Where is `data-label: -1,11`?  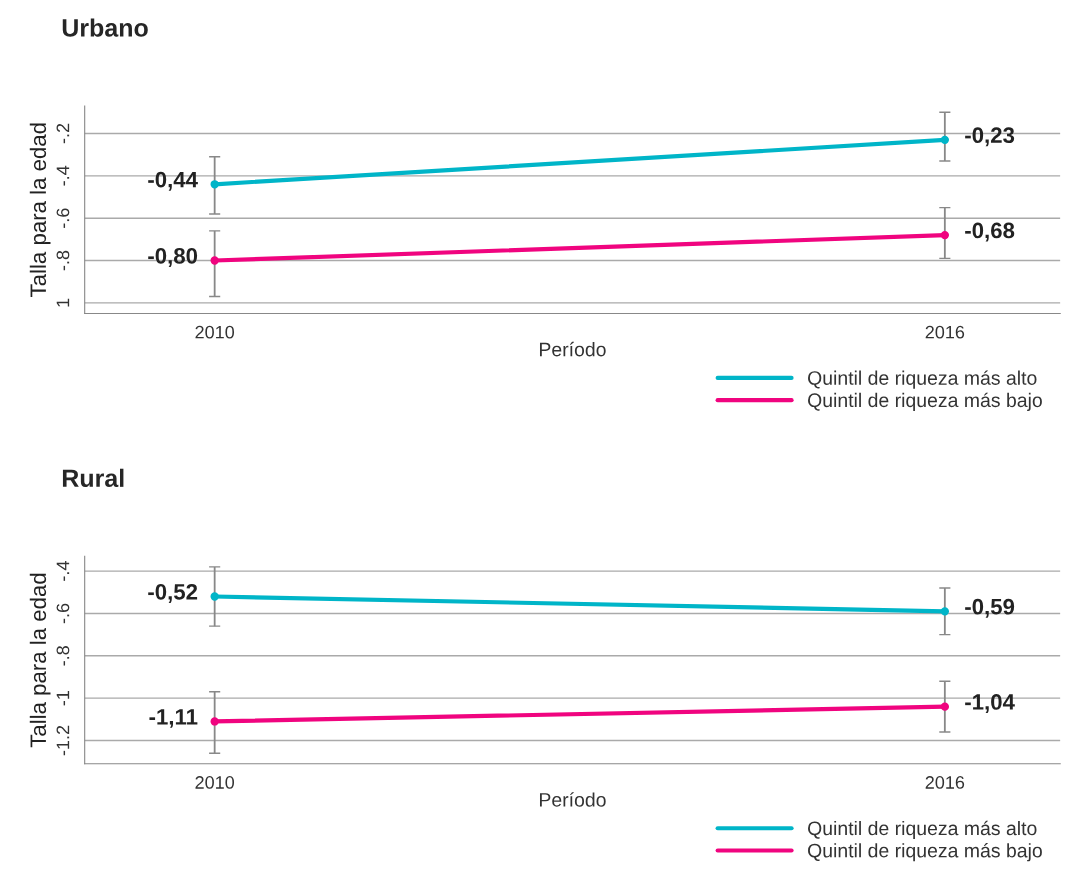 data-label: -1,11 is located at coordinates (173, 718).